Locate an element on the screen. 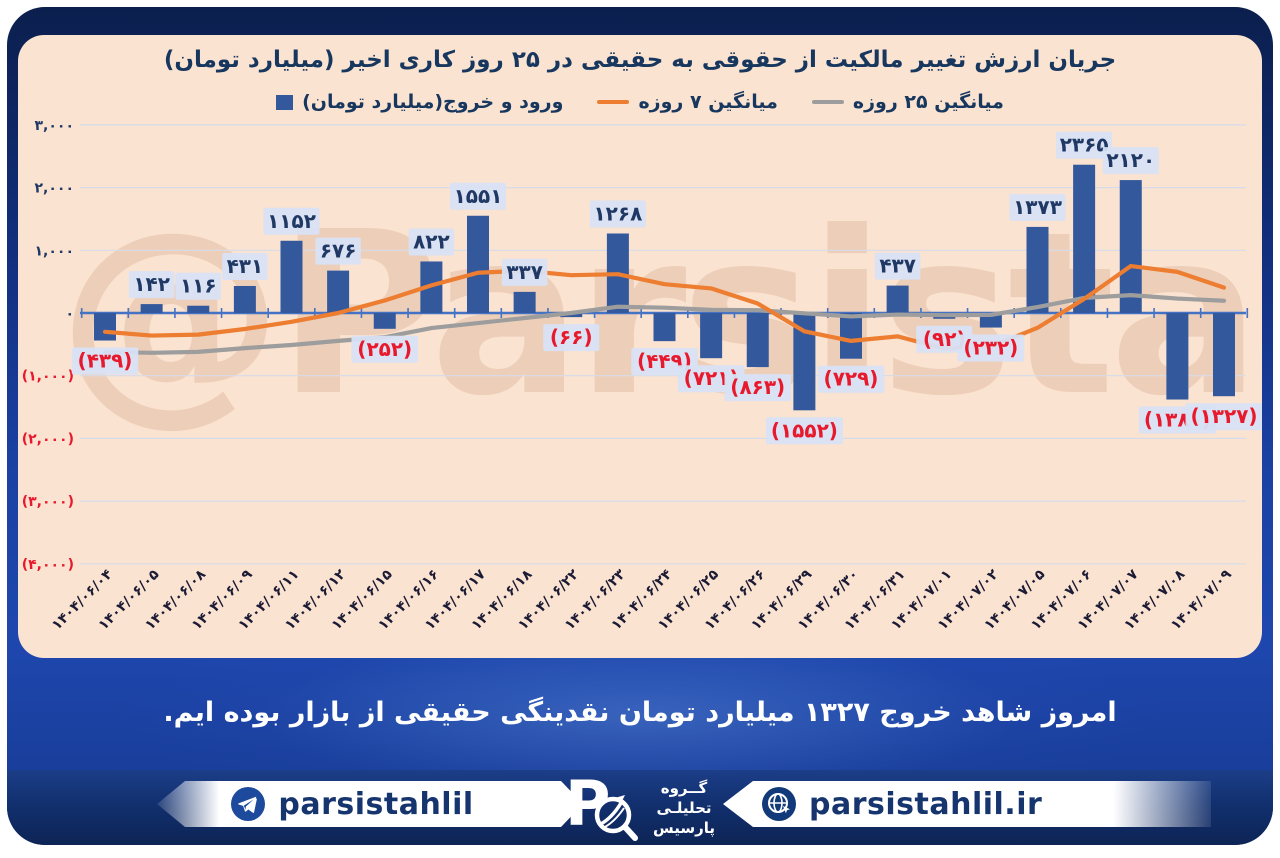  avg7-line is located at coordinates (664, 307).